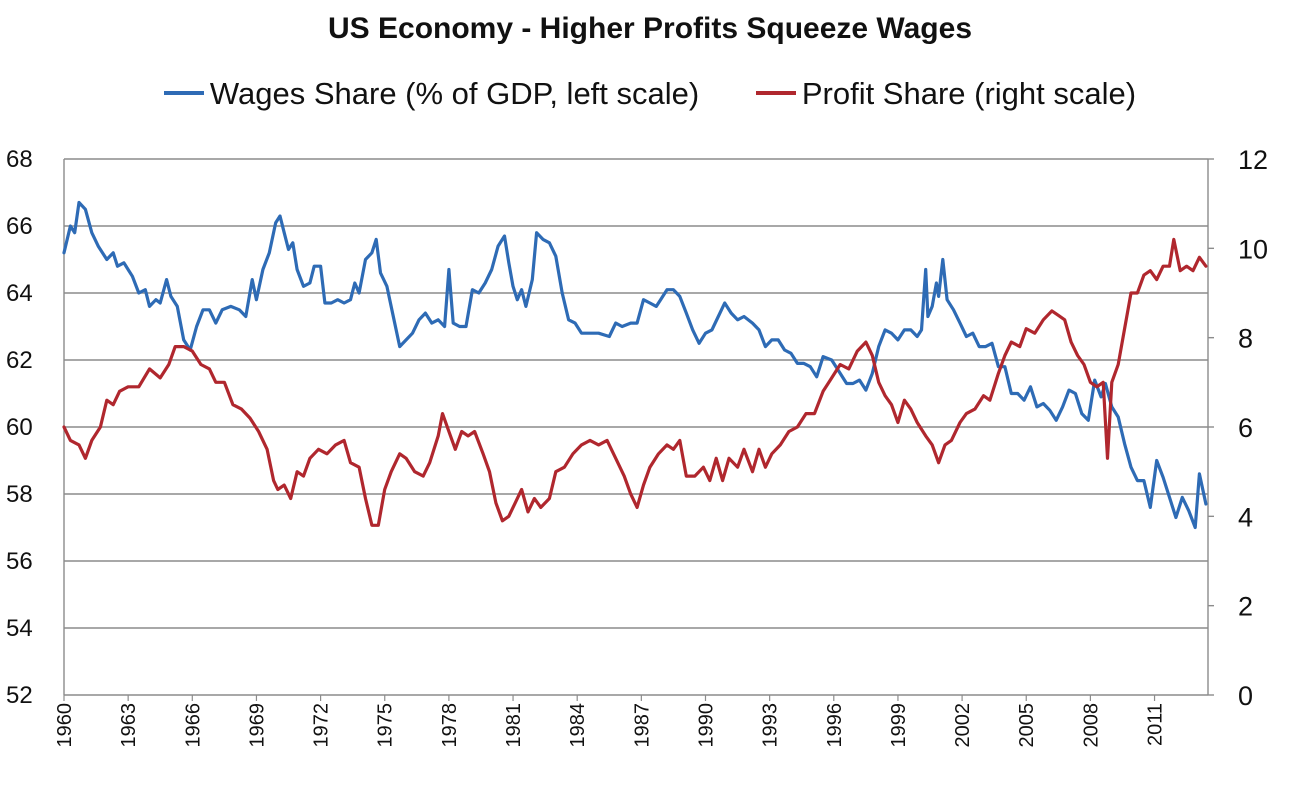  Describe the element at coordinates (1091, 725) in the screenshot. I see `x-tick-2008: 2008` at that location.